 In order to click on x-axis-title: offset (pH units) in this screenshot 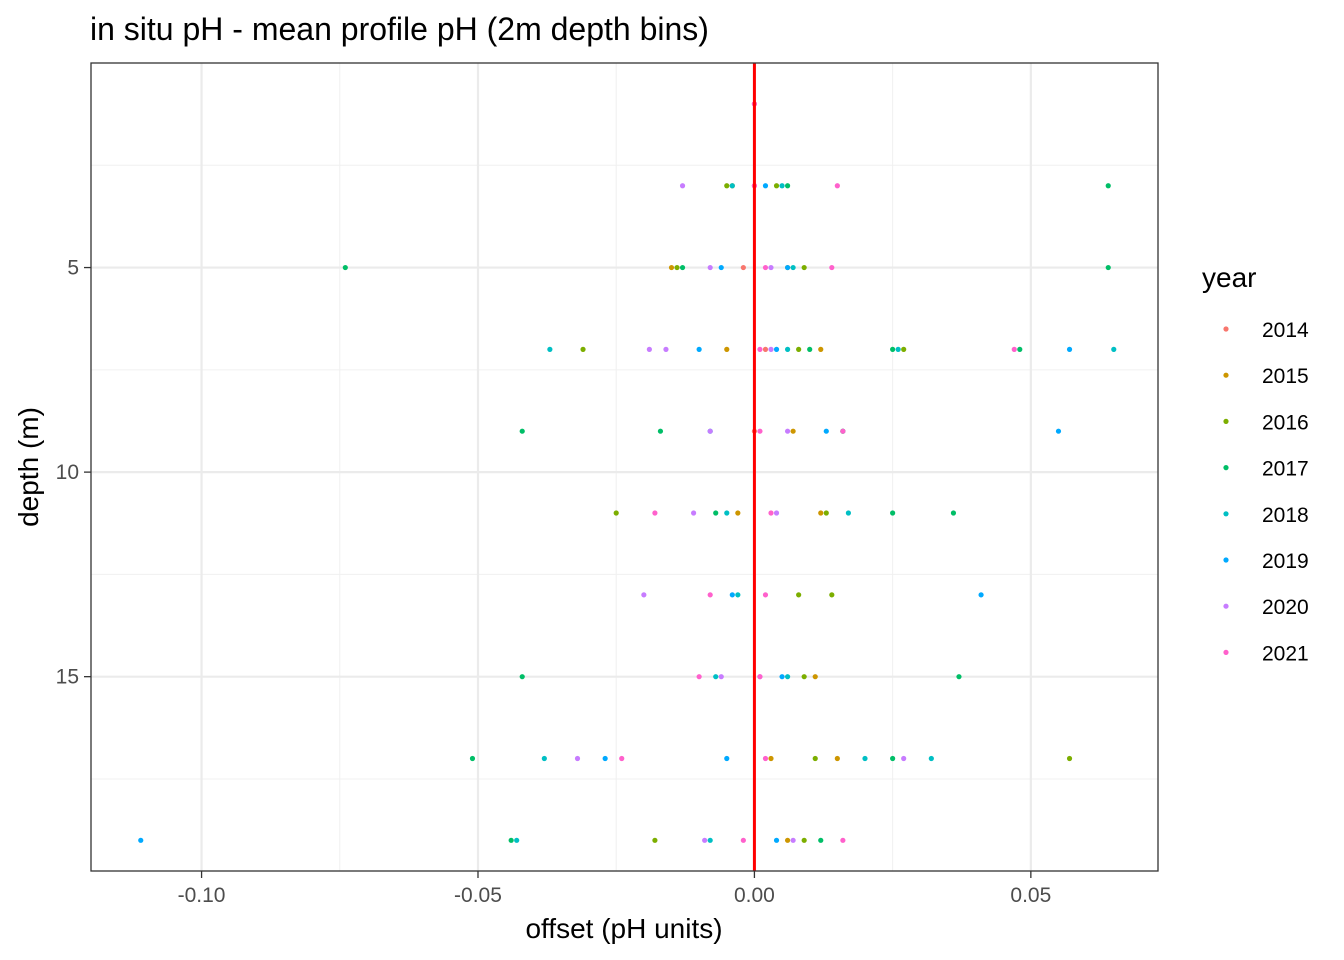, I will do `click(623, 928)`.